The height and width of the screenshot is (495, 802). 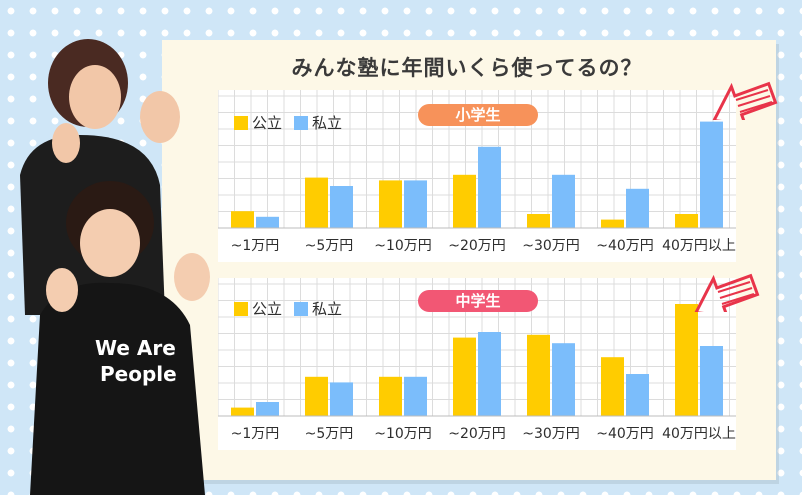 What do you see at coordinates (478, 301) in the screenshot?
I see `junior-high-badge: 中学生` at bounding box center [478, 301].